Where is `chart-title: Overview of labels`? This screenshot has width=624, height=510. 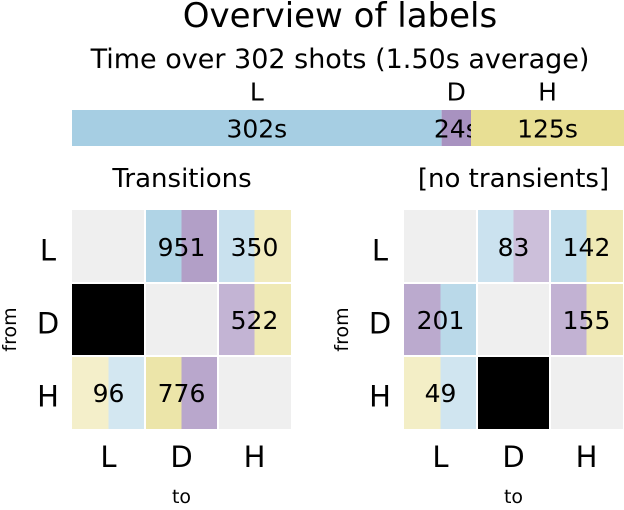
chart-title: Overview of labels is located at coordinates (340, 18).